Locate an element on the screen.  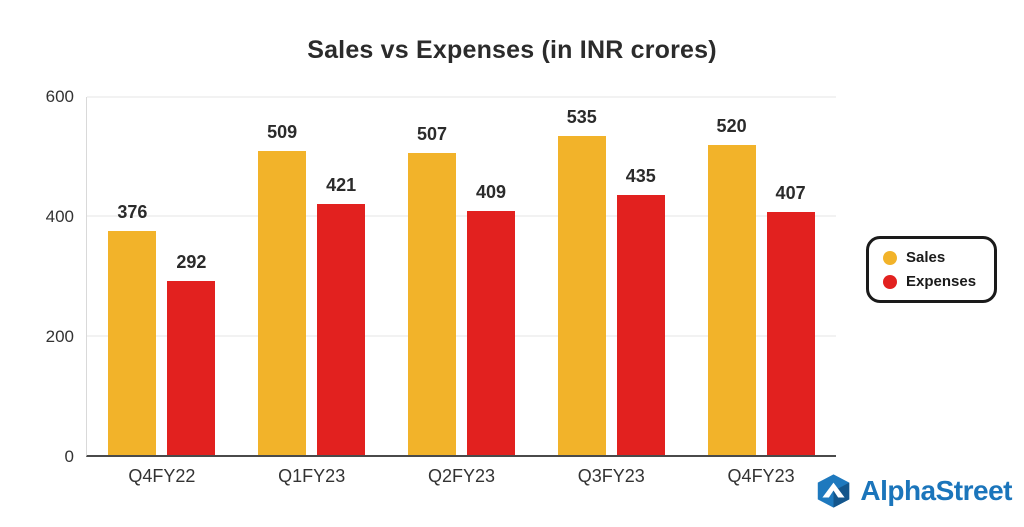
bar-value-label: 520 is located at coordinates (731, 125).